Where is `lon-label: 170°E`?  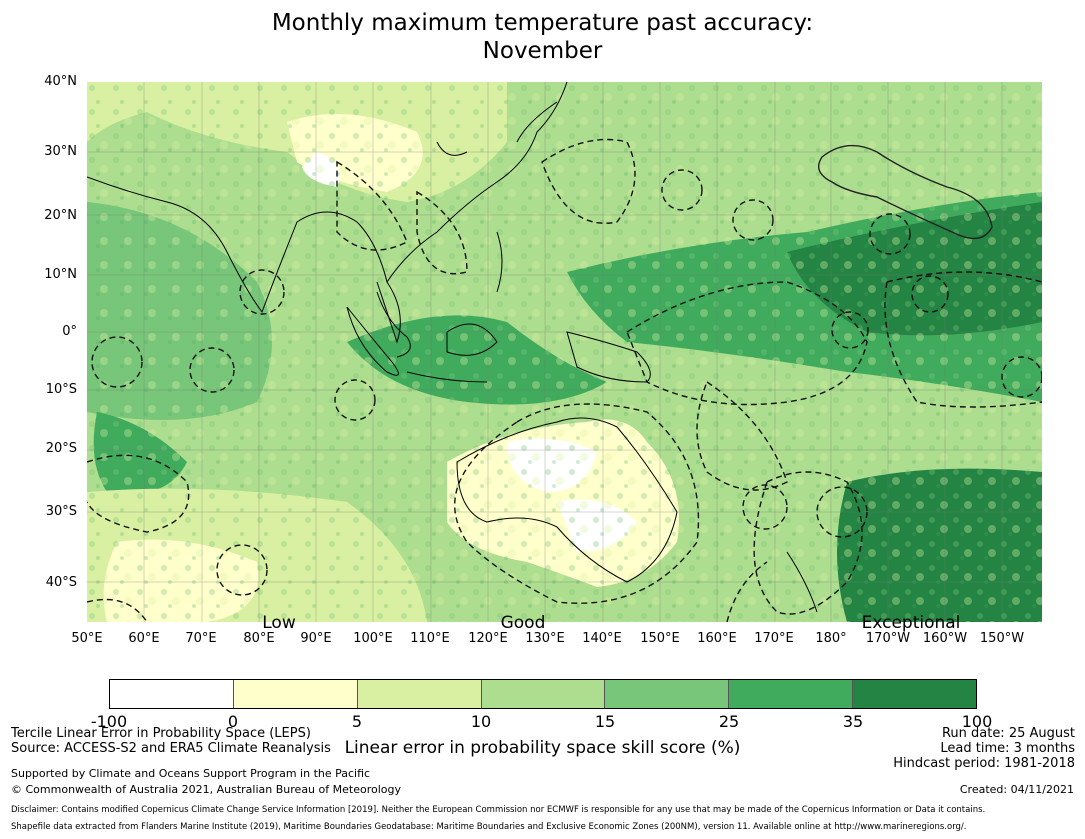 lon-label: 170°E is located at coordinates (774, 638).